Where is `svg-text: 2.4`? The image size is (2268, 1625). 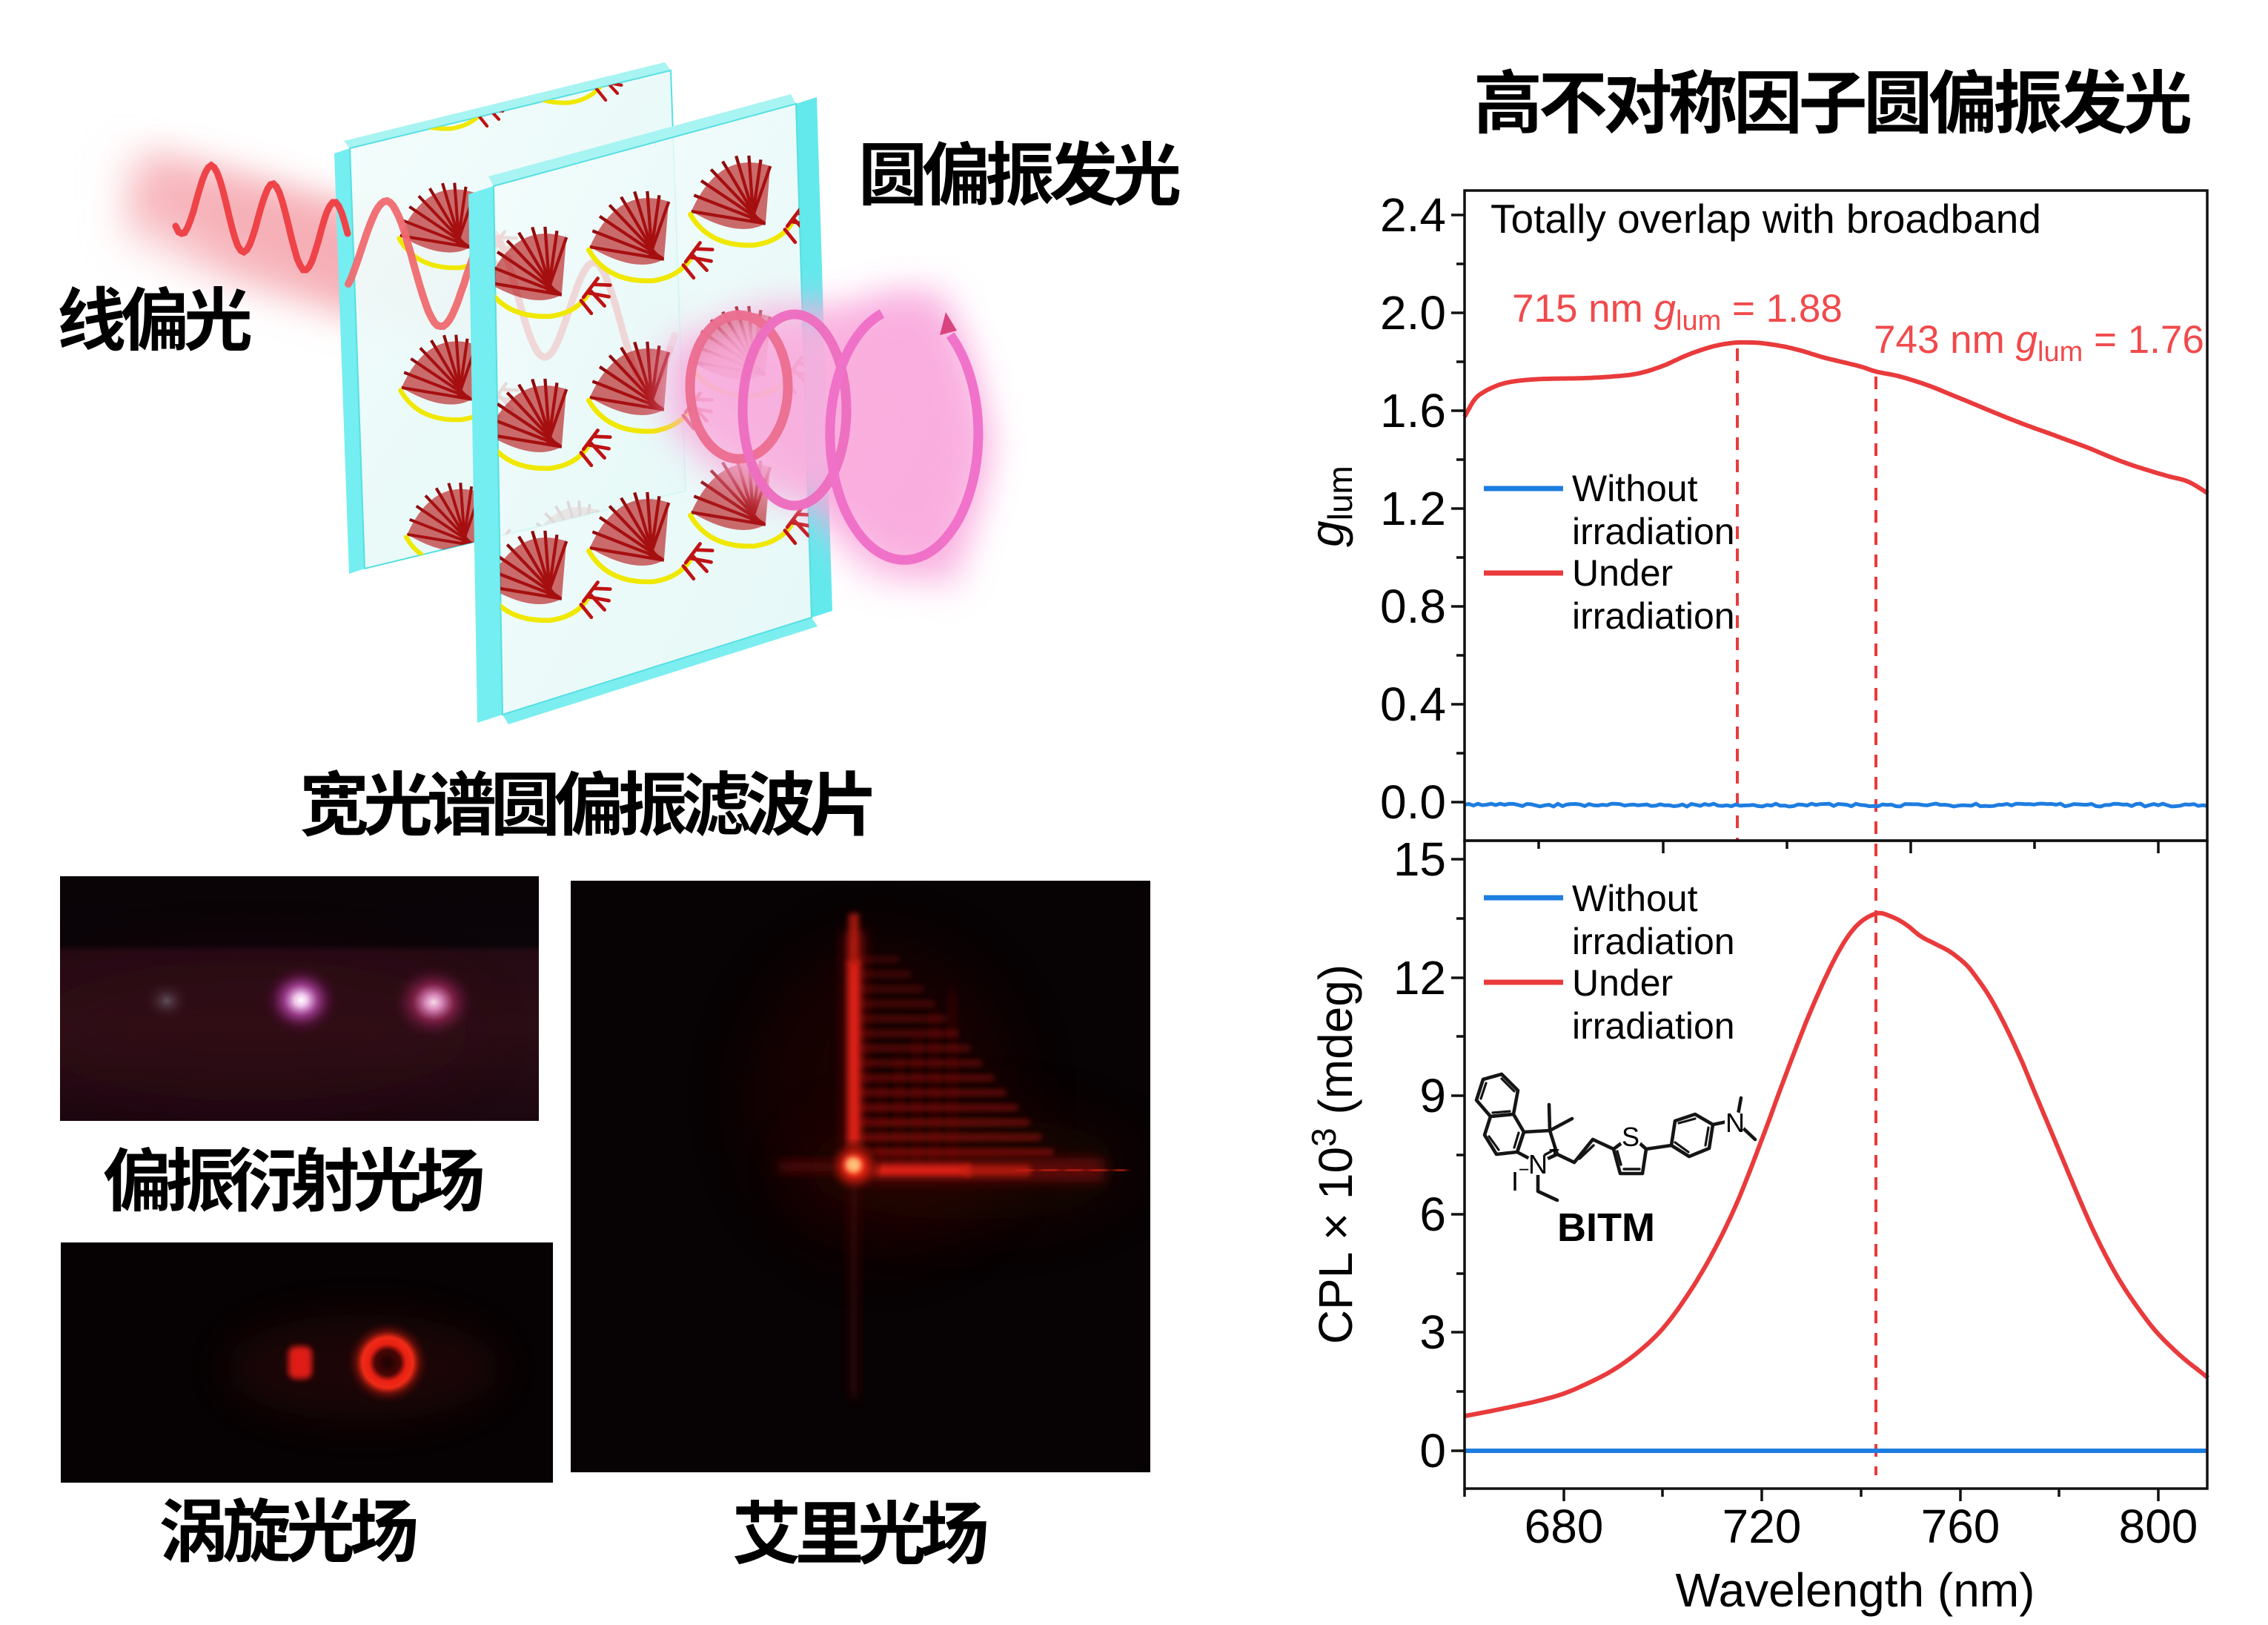
svg-text: 2.4 is located at coordinates (1413, 215).